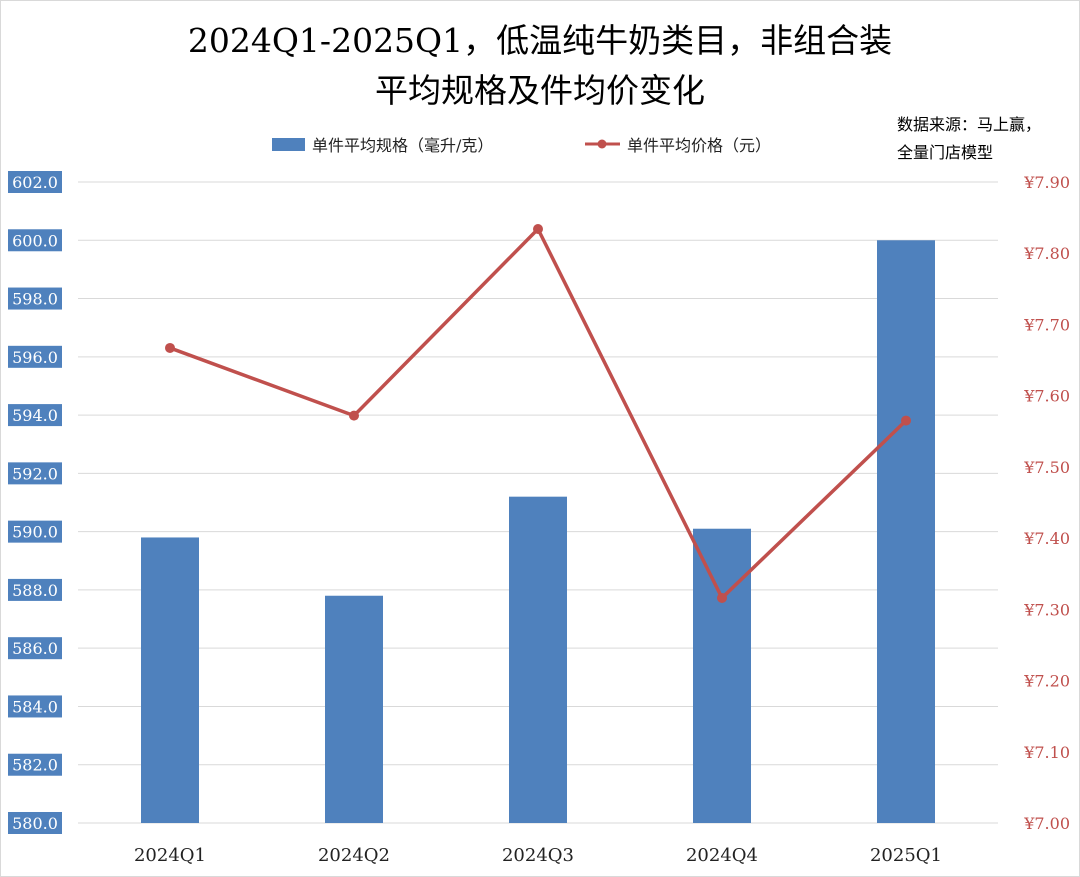 The width and height of the screenshot is (1080, 877). What do you see at coordinates (906, 855) in the screenshot?
I see `x-tick-label: 2025Q1` at bounding box center [906, 855].